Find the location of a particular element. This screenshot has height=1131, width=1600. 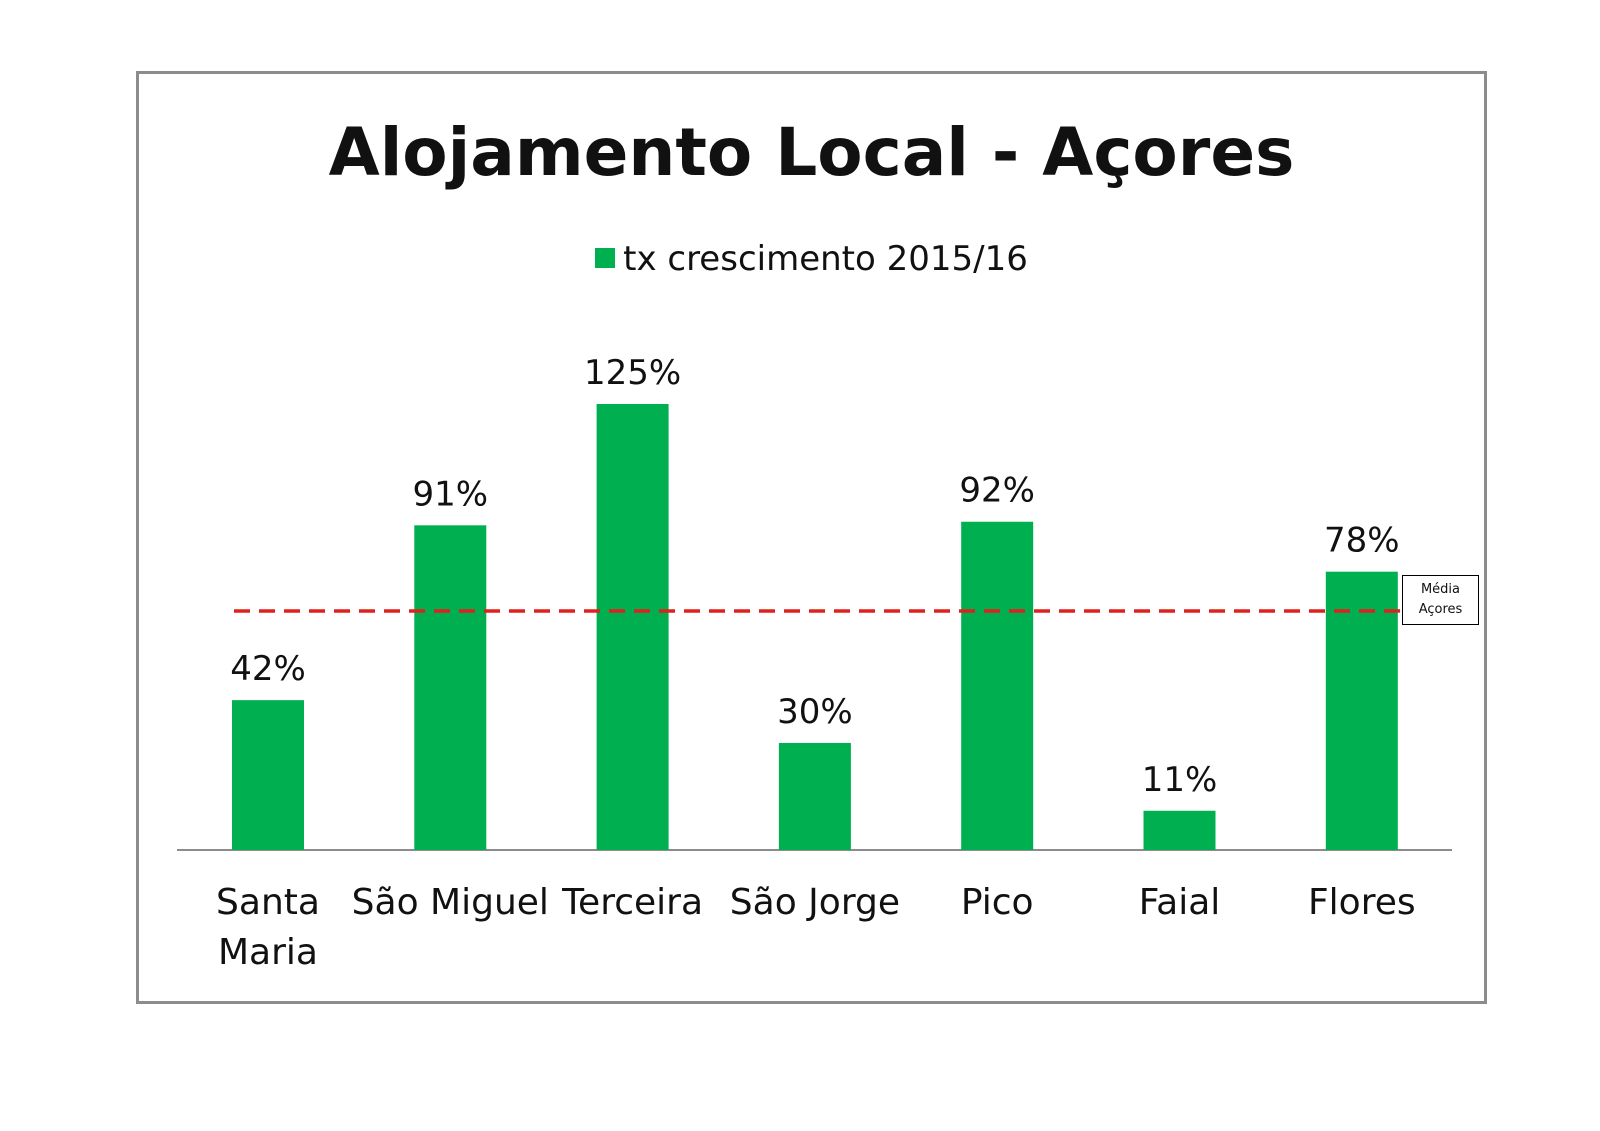

category-label: São Jorge is located at coordinates (815, 902).